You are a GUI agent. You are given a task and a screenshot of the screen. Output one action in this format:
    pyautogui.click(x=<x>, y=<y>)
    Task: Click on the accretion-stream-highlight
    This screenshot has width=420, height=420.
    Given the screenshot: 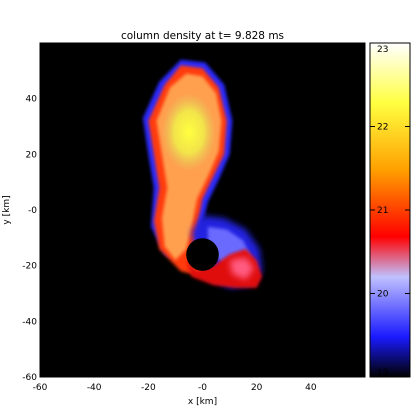 What is the action you would take?
    pyautogui.click(x=241, y=268)
    